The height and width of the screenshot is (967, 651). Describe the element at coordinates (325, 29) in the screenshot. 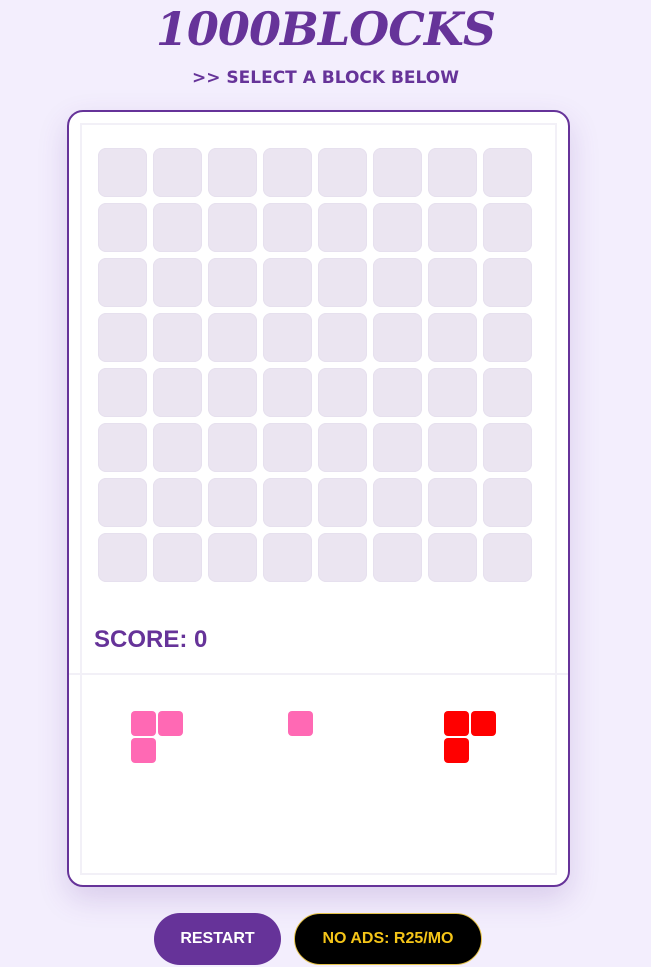

I see `game-title: 1000BLOCKS` at that location.